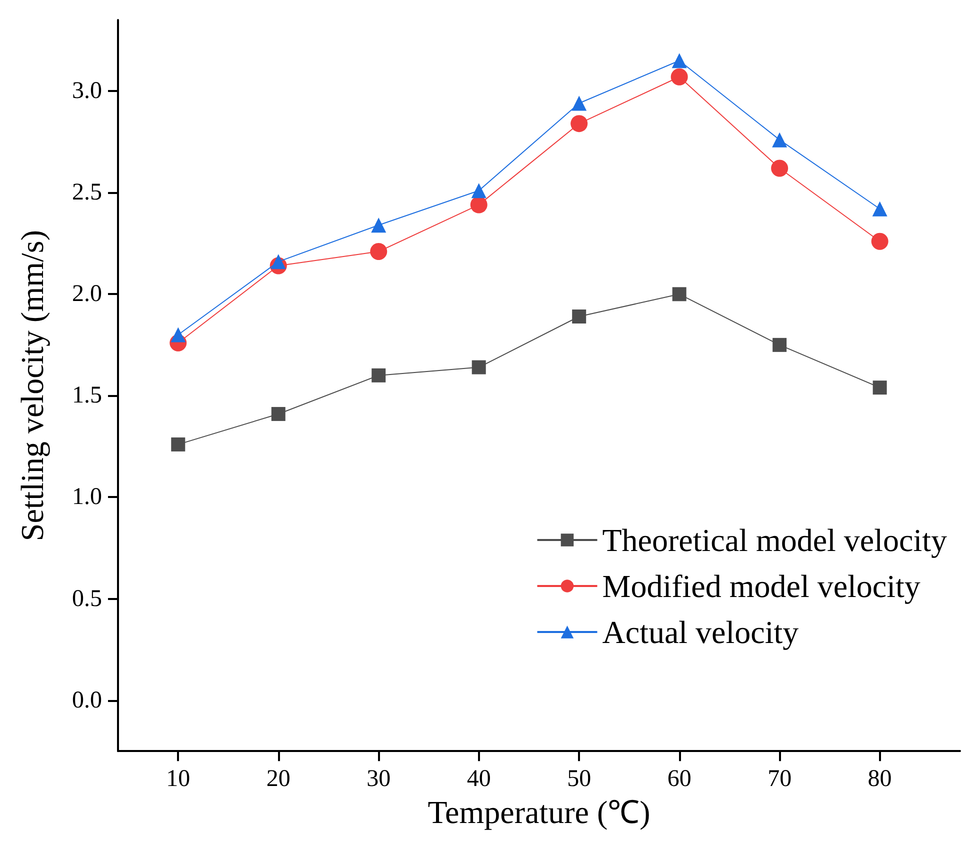  Describe the element at coordinates (539, 812) in the screenshot. I see `x-axis-title: Temperature (℃)` at that location.